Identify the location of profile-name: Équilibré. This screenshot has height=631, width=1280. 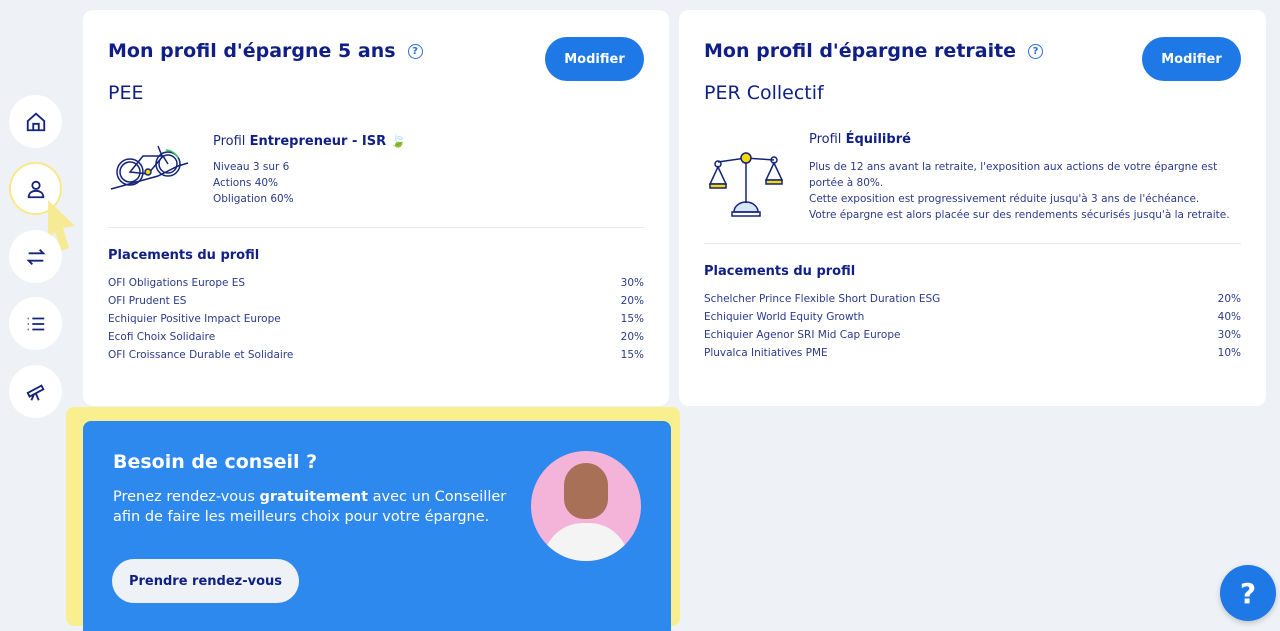
(878, 139).